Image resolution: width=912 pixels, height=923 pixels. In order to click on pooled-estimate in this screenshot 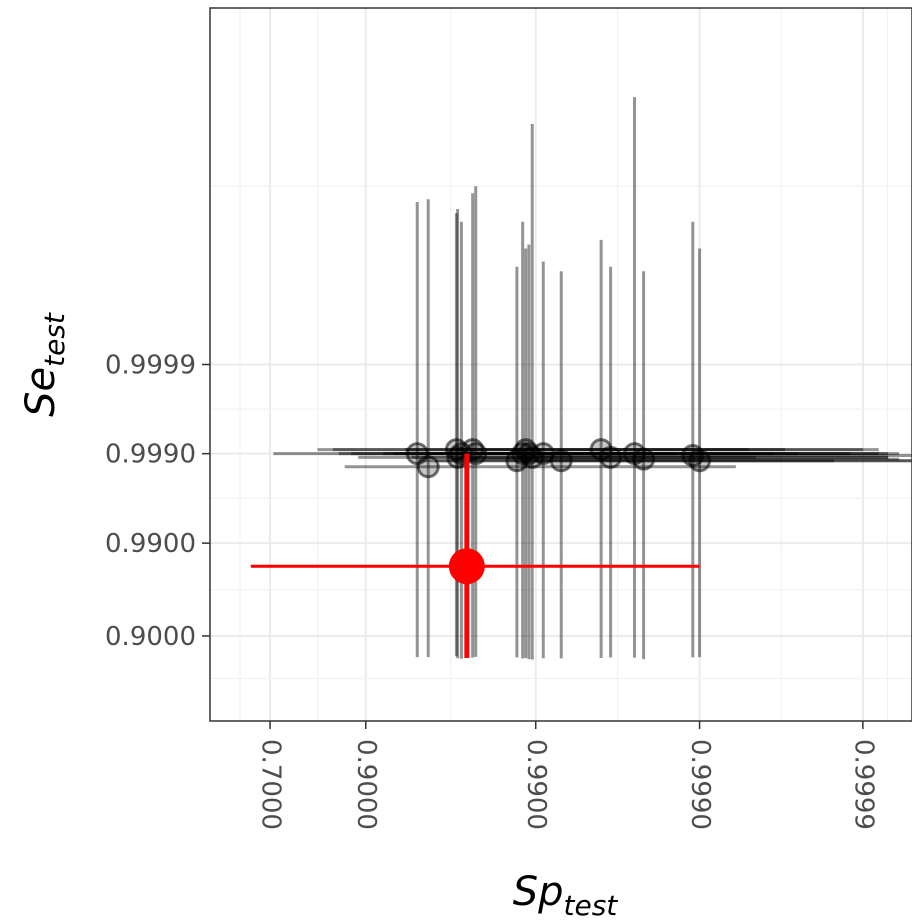, I will do `click(475, 555)`.